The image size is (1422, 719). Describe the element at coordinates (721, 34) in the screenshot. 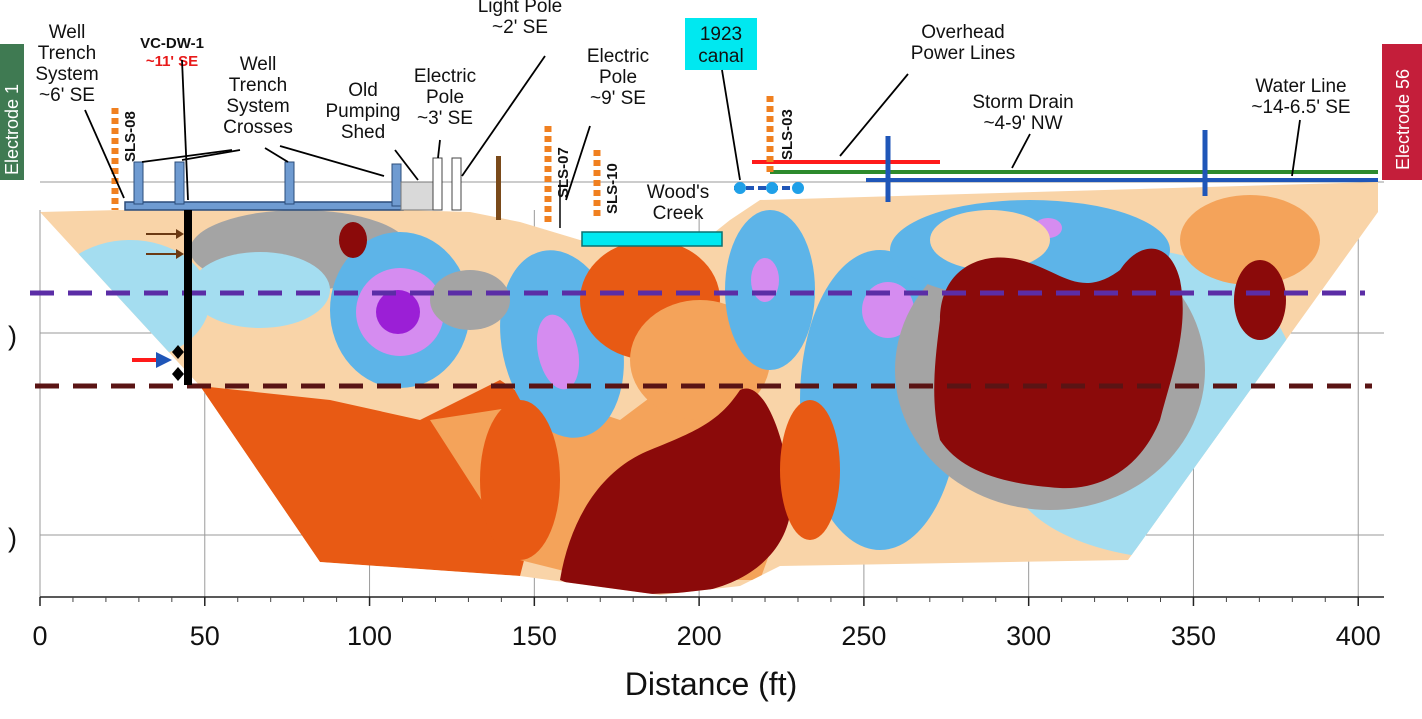

I see `annotation-line: 1923` at that location.